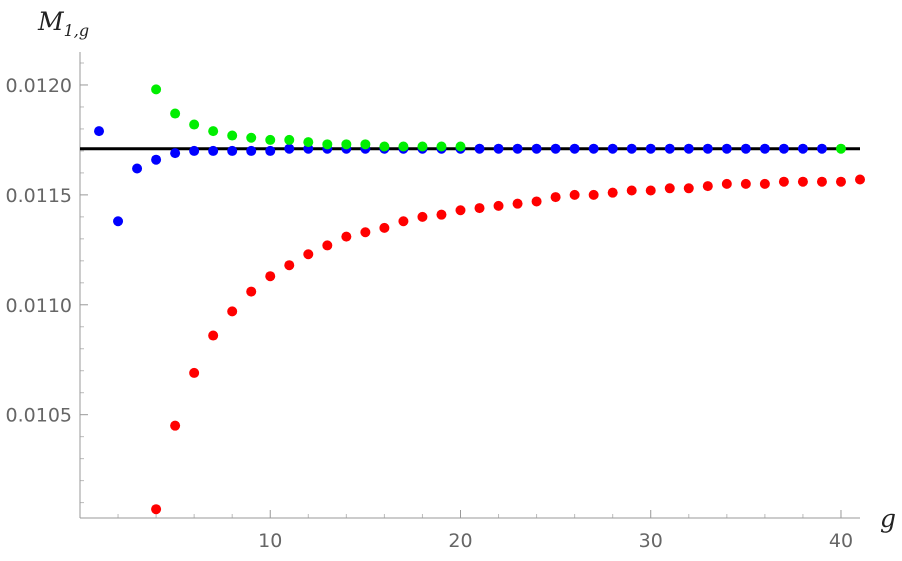  I want to click on x-axis-label: g, so click(888, 518).